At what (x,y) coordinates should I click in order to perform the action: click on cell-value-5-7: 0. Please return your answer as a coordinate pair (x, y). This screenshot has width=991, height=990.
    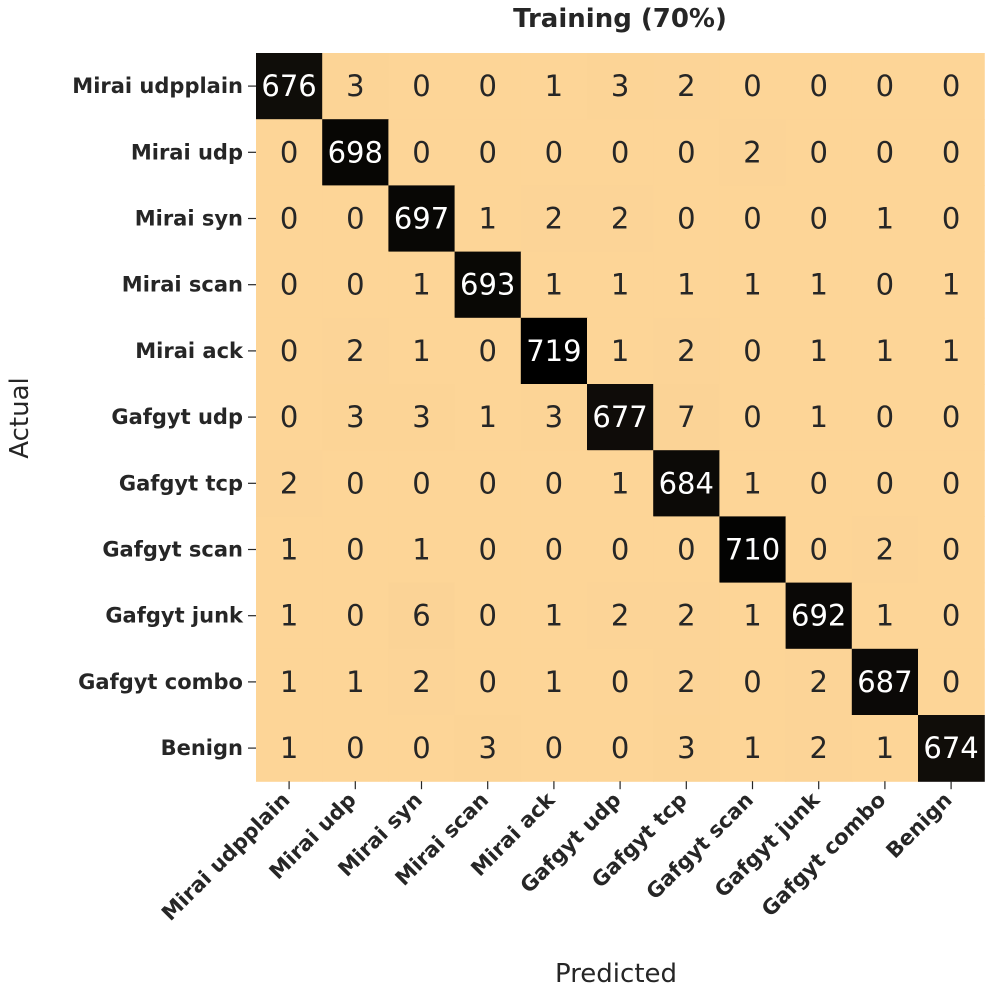
    Looking at the image, I should click on (752, 417).